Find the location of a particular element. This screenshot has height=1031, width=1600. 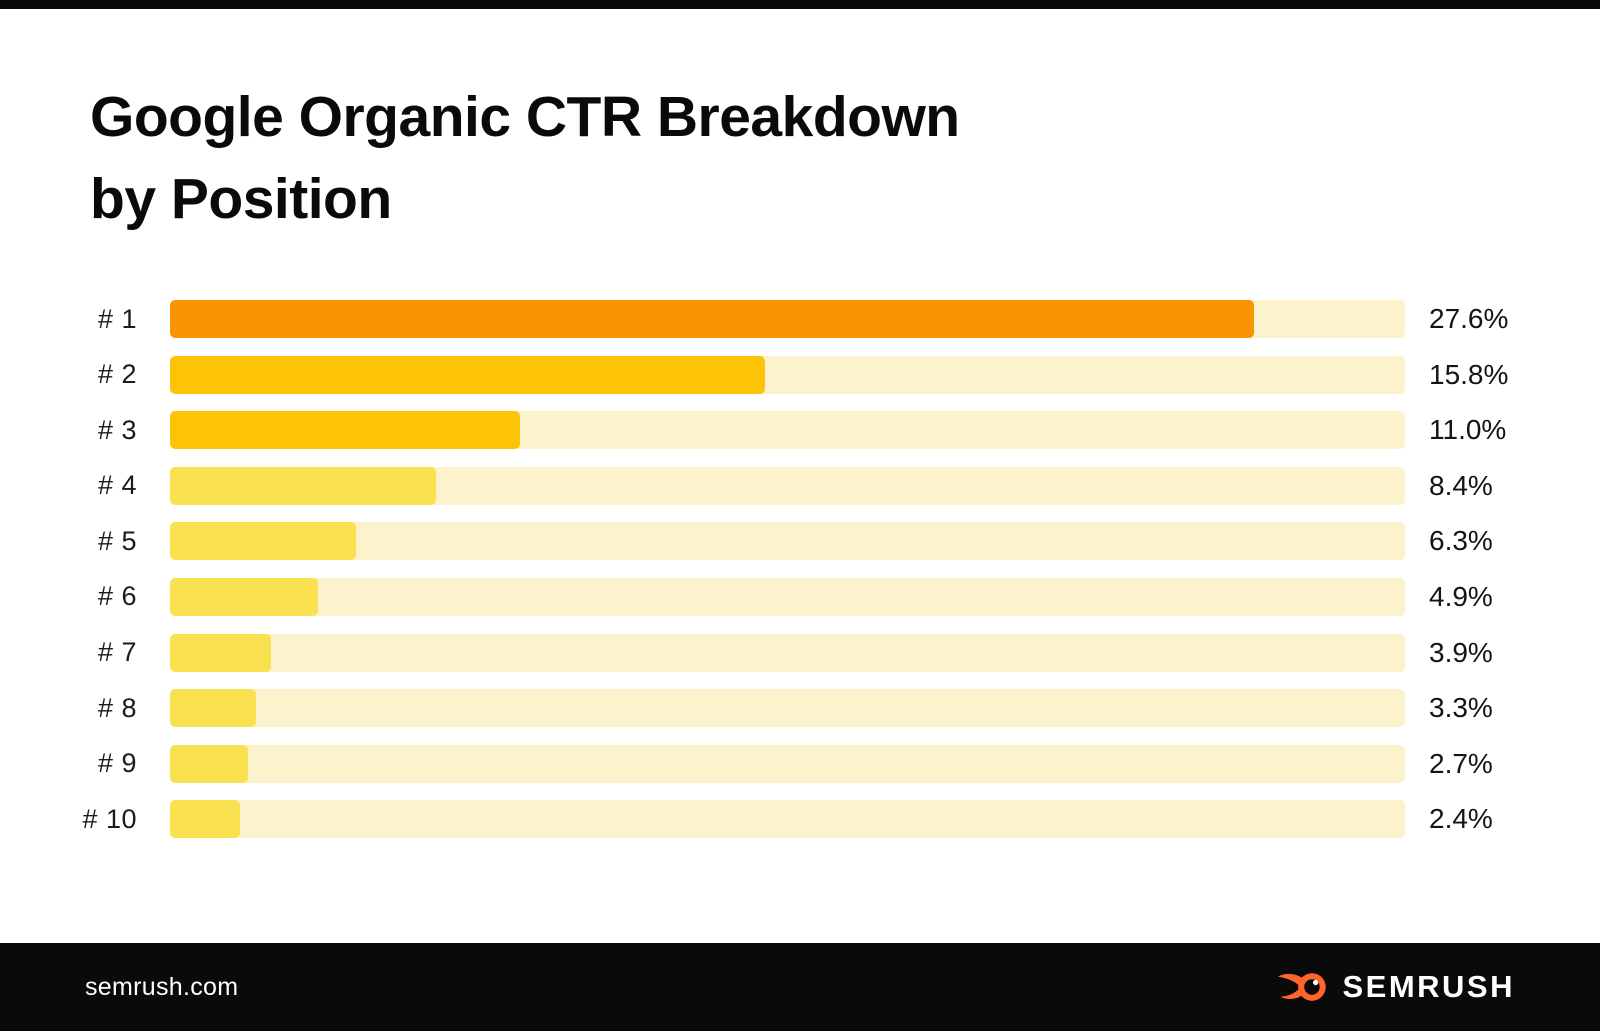

value-label: 27.6% is located at coordinates (1469, 318).